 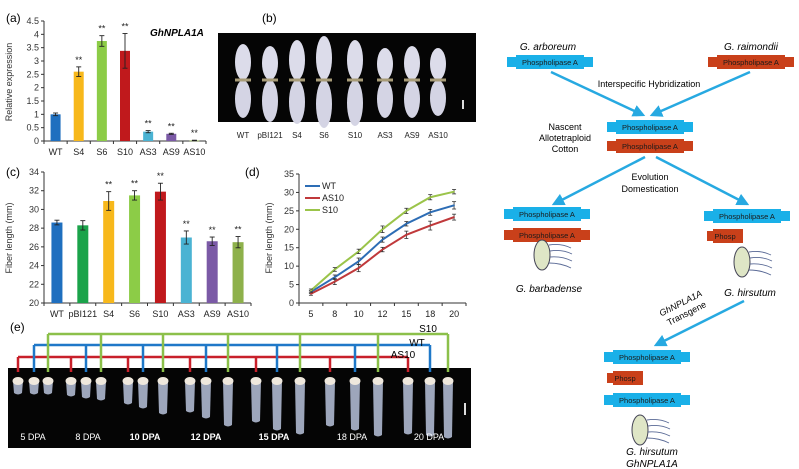 I want to click on gene-raimondii: Phospholipase A, so click(x=751, y=62).